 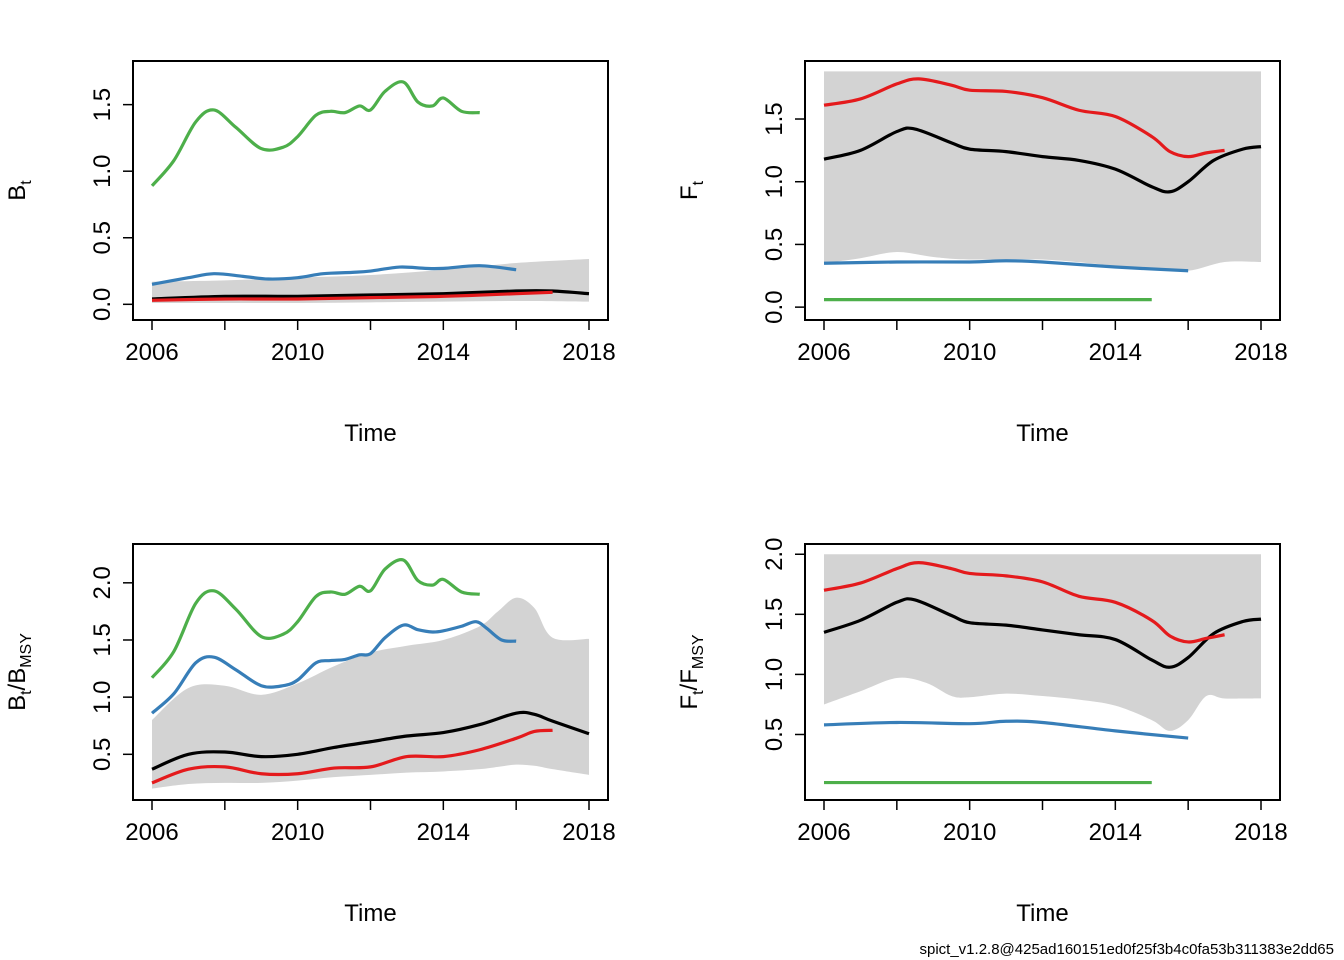 What do you see at coordinates (19, 672) in the screenshot?
I see `y-axis-label: Bt/BMSY` at bounding box center [19, 672].